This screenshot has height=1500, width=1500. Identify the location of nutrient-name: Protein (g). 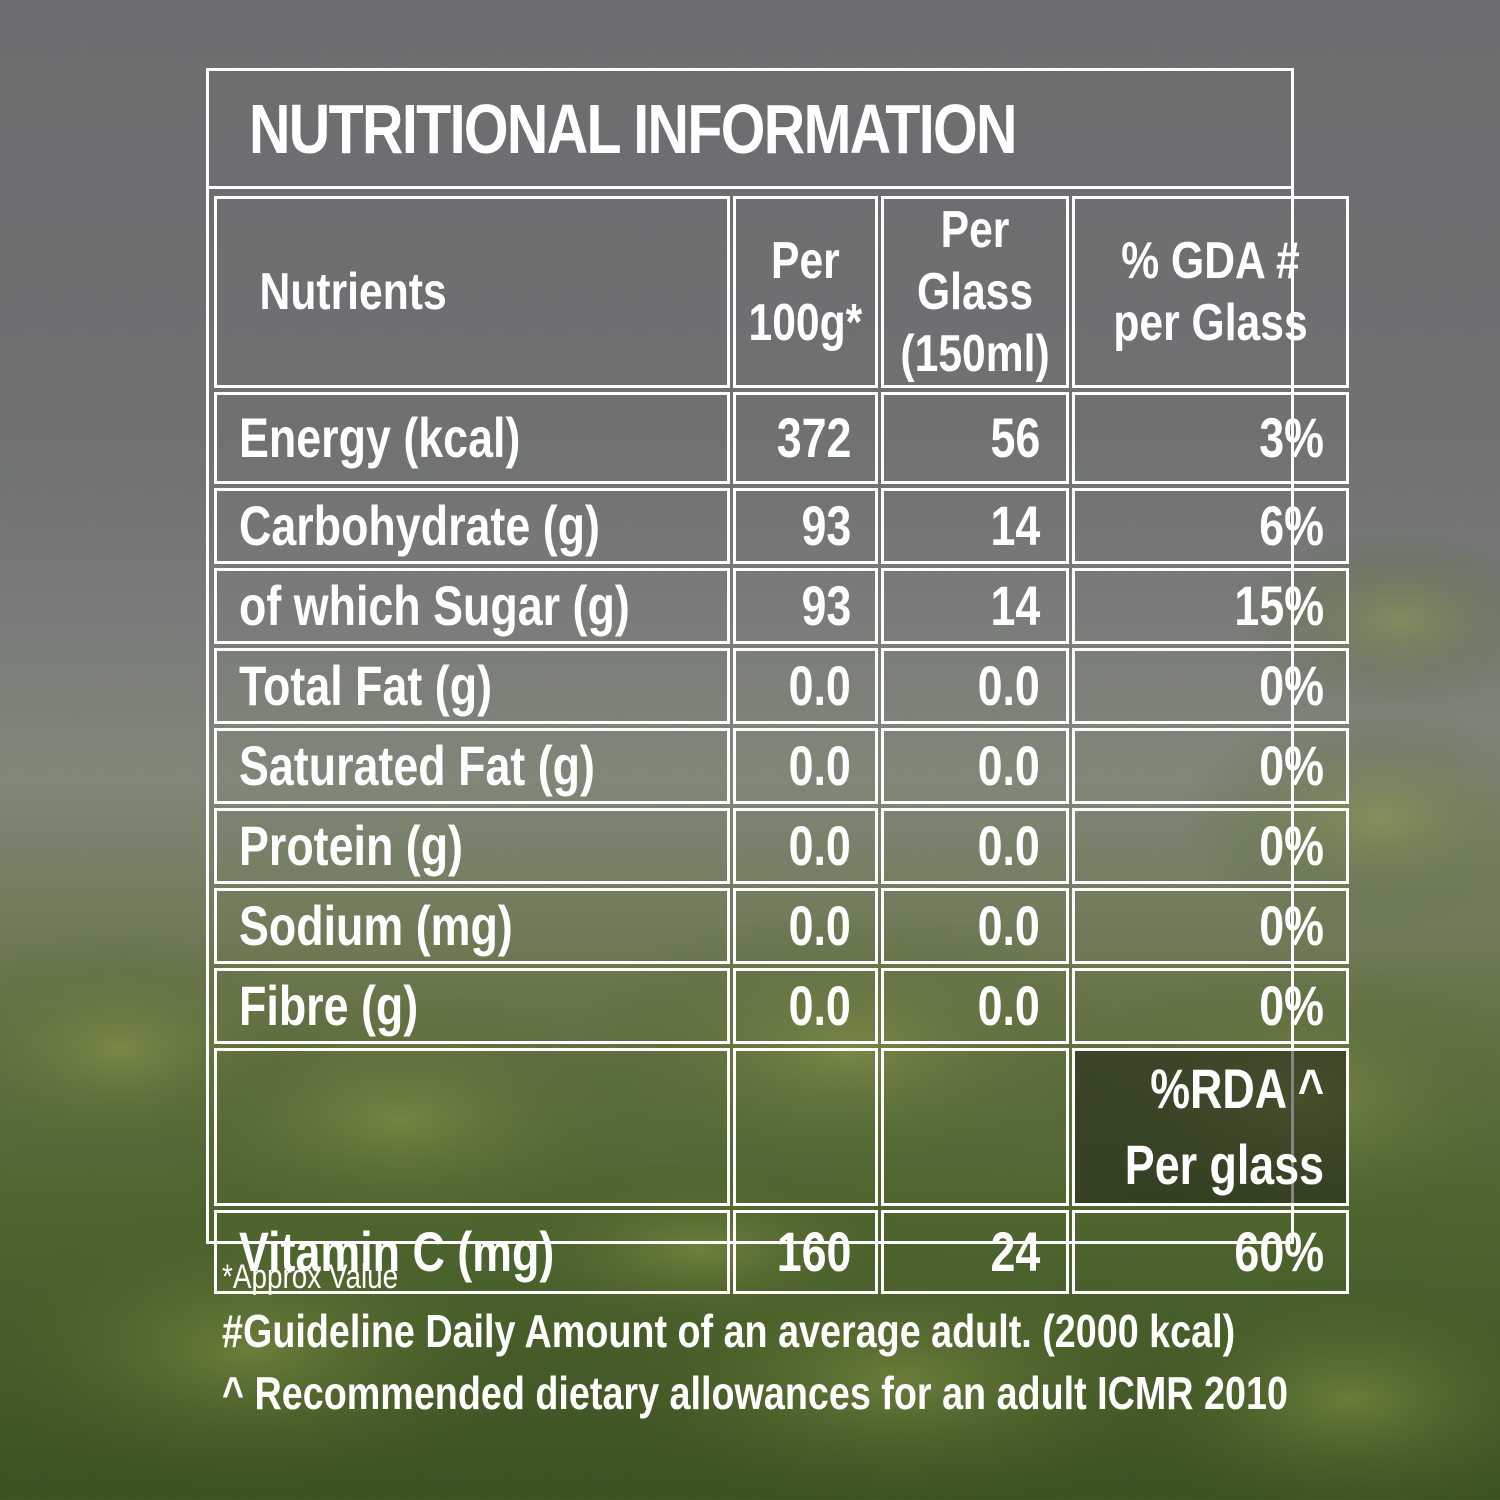
(472, 846).